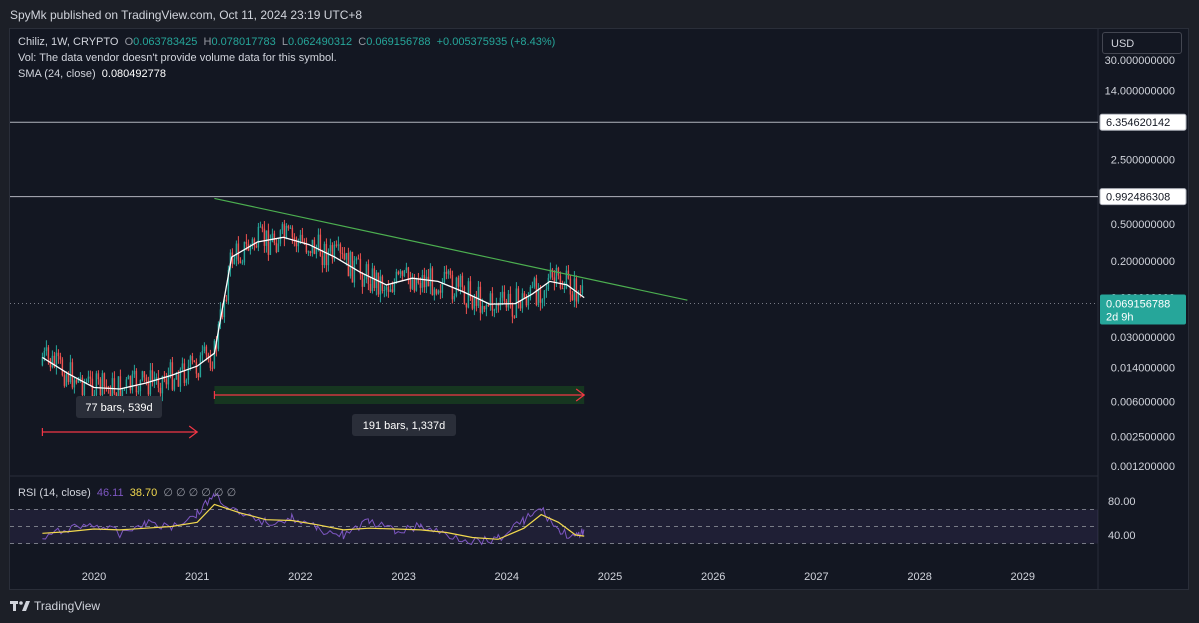  I want to click on rsi-ma-line, so click(313, 521).